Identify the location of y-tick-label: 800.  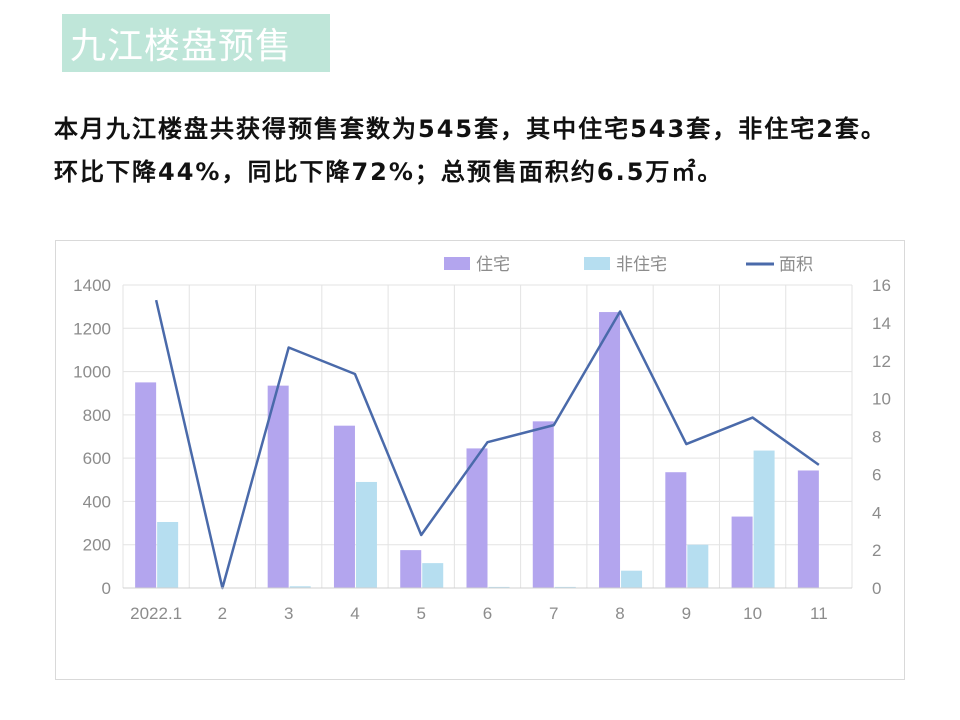
(97, 415).